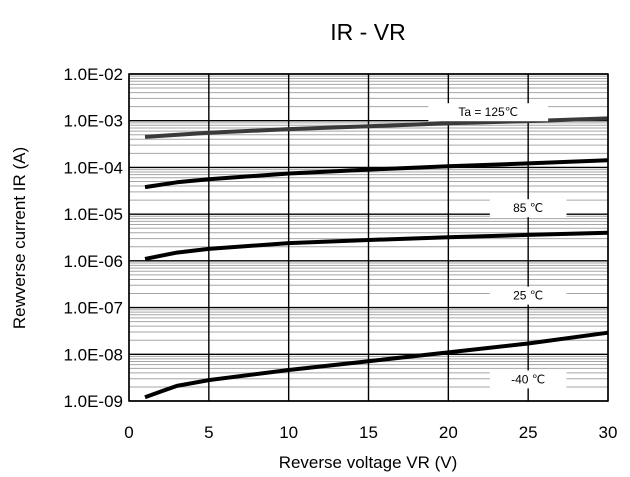 The width and height of the screenshot is (630, 477). What do you see at coordinates (93, 167) in the screenshot?
I see `y-tick-label: 1.0E-04` at bounding box center [93, 167].